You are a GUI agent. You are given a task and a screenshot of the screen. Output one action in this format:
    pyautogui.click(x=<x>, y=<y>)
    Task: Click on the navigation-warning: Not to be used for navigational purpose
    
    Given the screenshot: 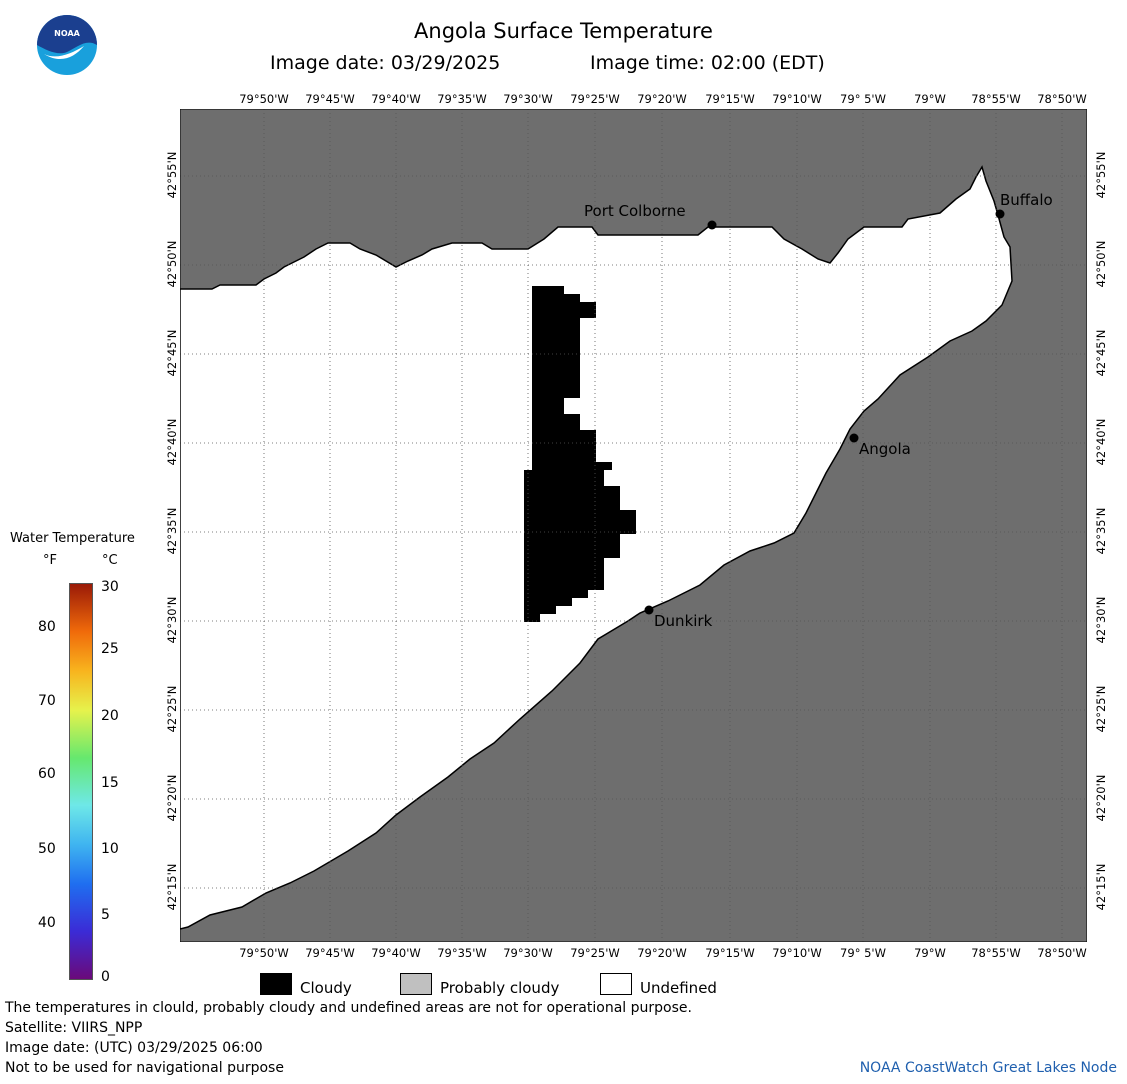 What is the action you would take?
    pyautogui.click(x=144, y=1068)
    